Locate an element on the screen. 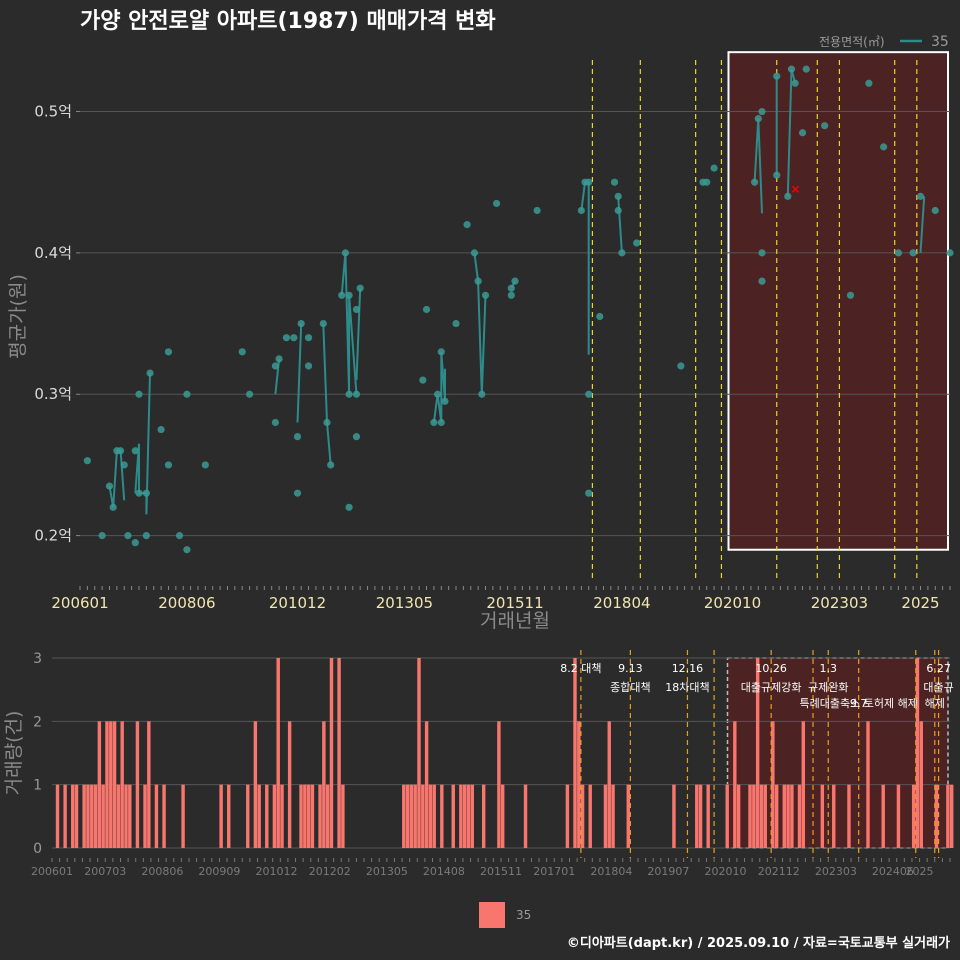  x-tick-label: 201804 is located at coordinates (621, 603).